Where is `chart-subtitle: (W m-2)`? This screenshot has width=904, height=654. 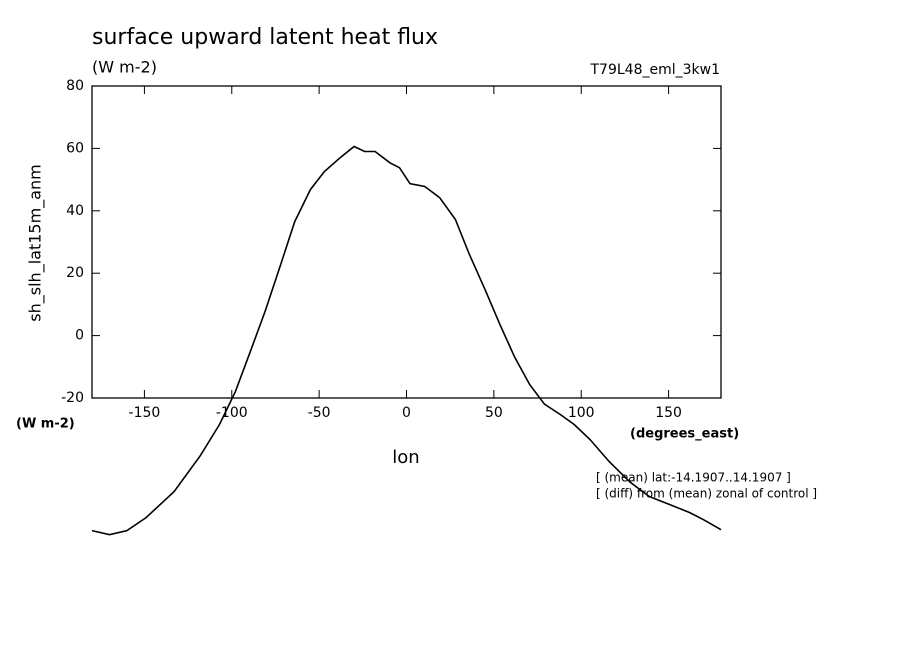
chart-subtitle: (W m-2) is located at coordinates (124, 67).